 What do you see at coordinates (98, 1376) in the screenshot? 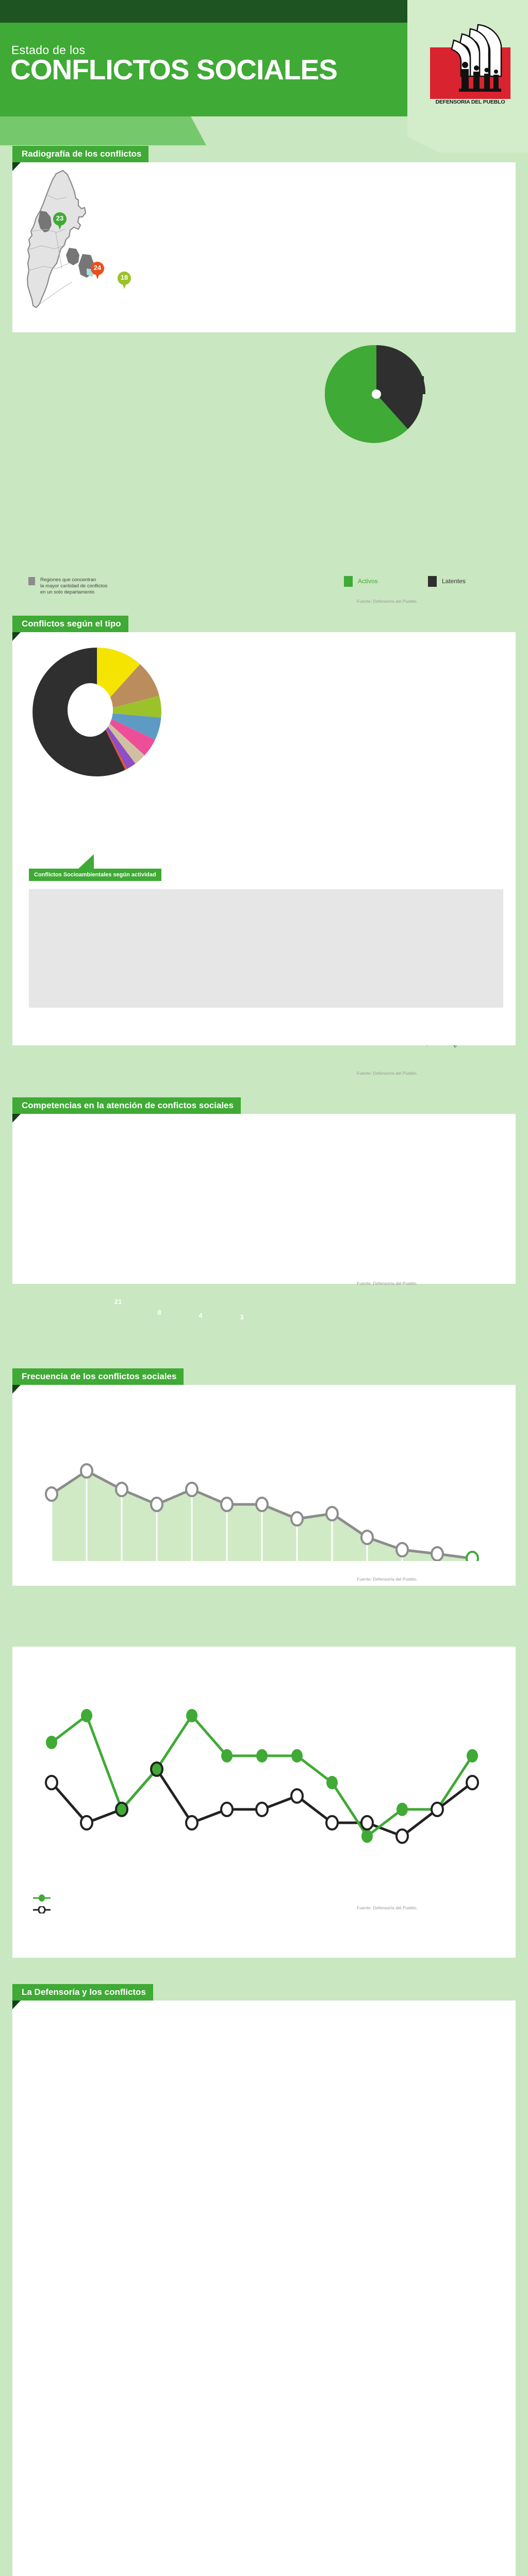
I see `section-4-title: Frecuencia de los conflictos sociales` at bounding box center [98, 1376].